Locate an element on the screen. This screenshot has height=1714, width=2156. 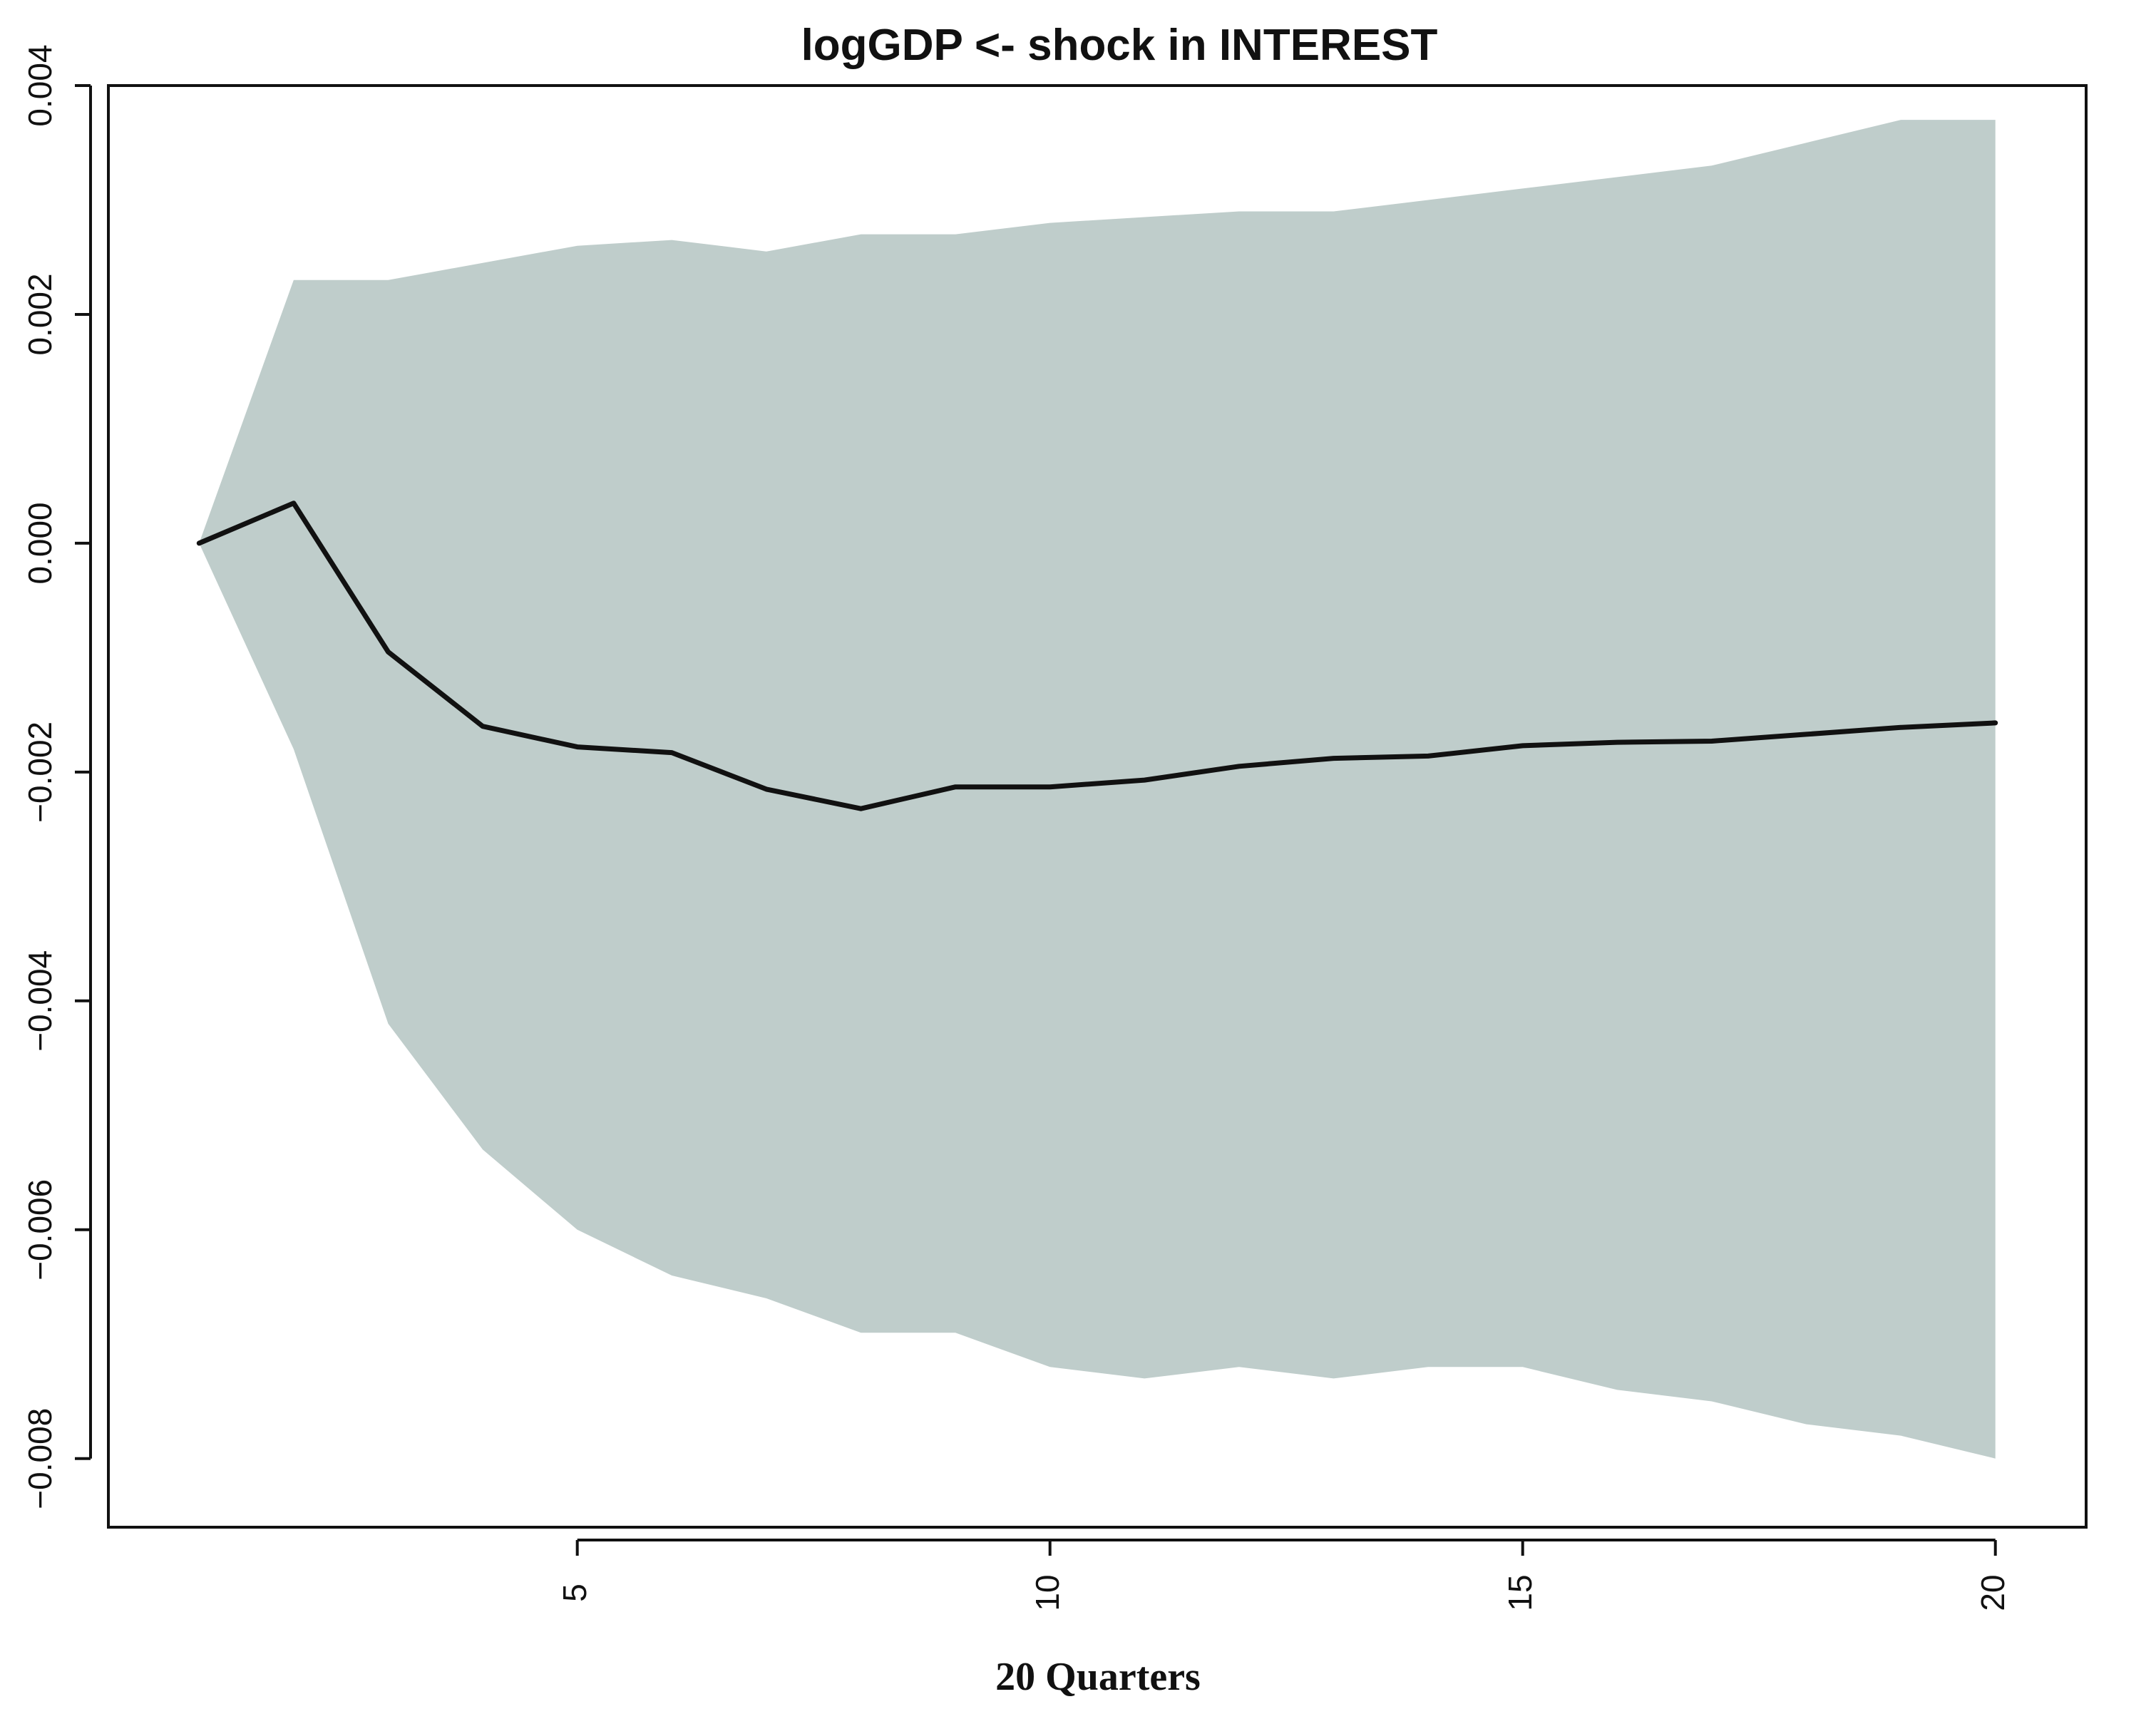
y-tick-label: −0.004 is located at coordinates (39, 1001).